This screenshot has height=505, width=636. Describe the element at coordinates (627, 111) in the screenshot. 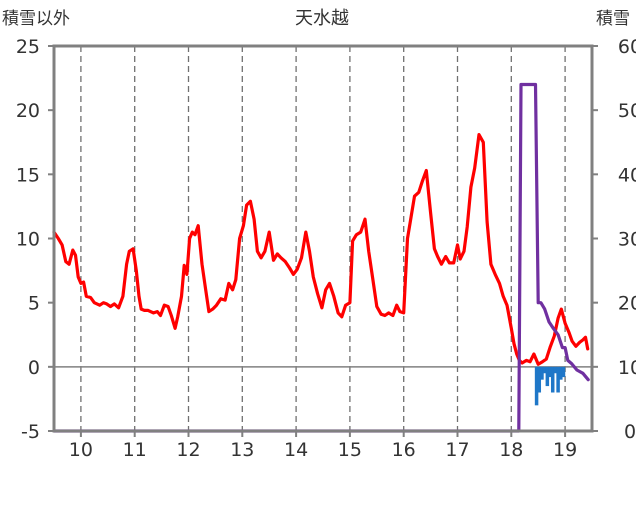

I see `y-right-tick-label: 50` at that location.